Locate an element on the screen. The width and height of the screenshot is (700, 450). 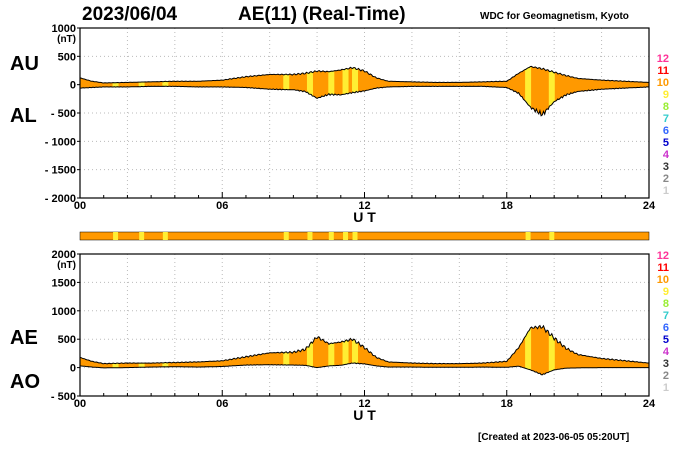
y-tick-label: 1500 is located at coordinates (64, 283).